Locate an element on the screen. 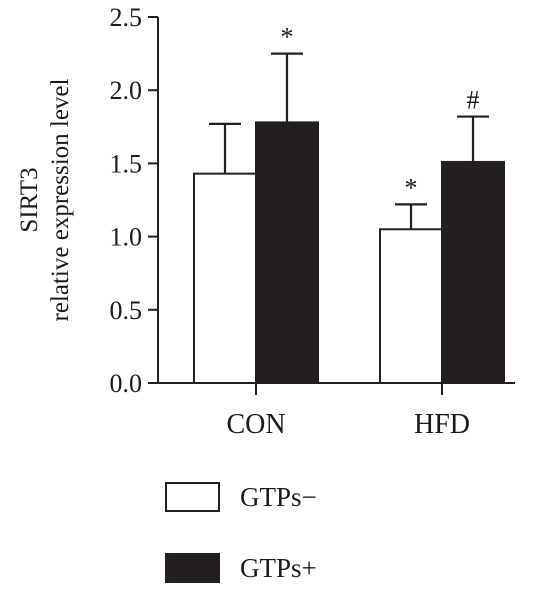  y-axis-title-line1: SIRT3 is located at coordinates (29, 199).